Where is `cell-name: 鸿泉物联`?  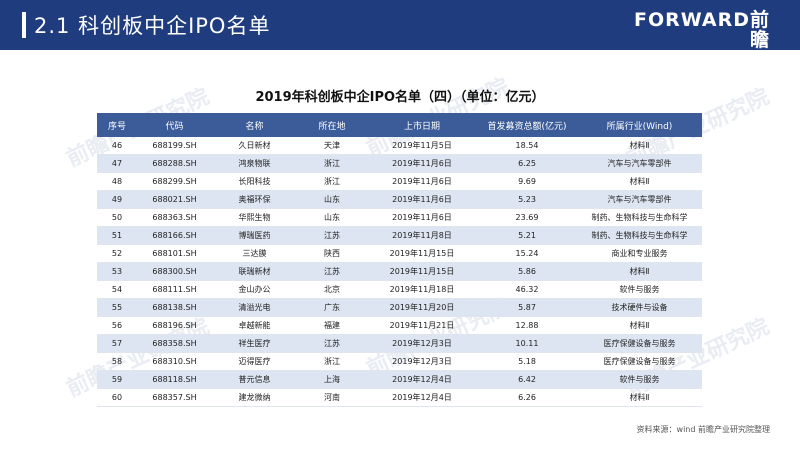 cell-name: 鸿泉物联 is located at coordinates (254, 163).